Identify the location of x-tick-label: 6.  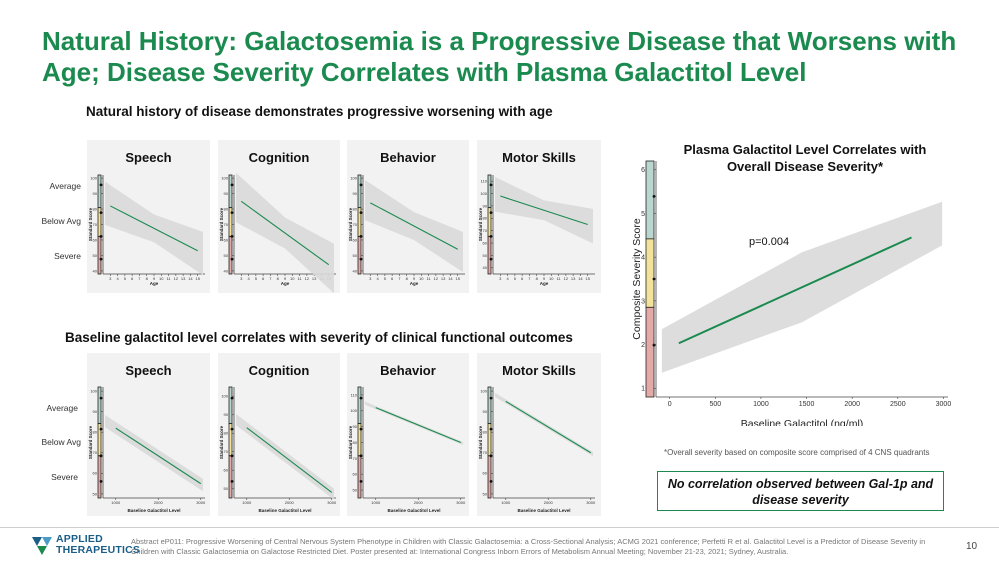
(522, 278).